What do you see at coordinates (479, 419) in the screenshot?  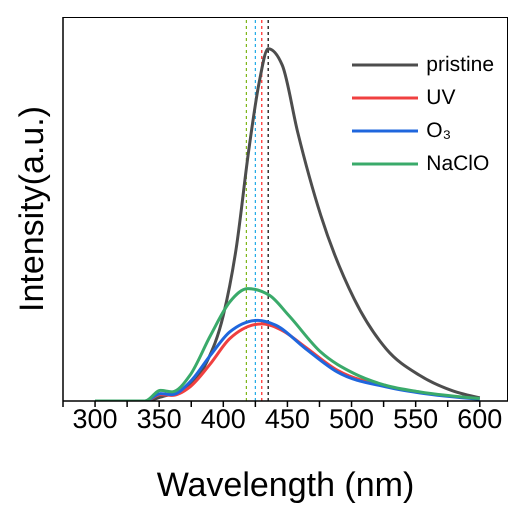 I see `x-tick-label: 600` at bounding box center [479, 419].